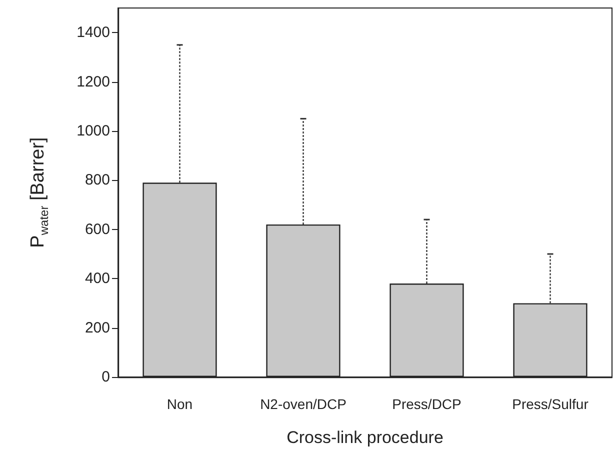  What do you see at coordinates (97, 229) in the screenshot?
I see `y-tick-label: 600` at bounding box center [97, 229].